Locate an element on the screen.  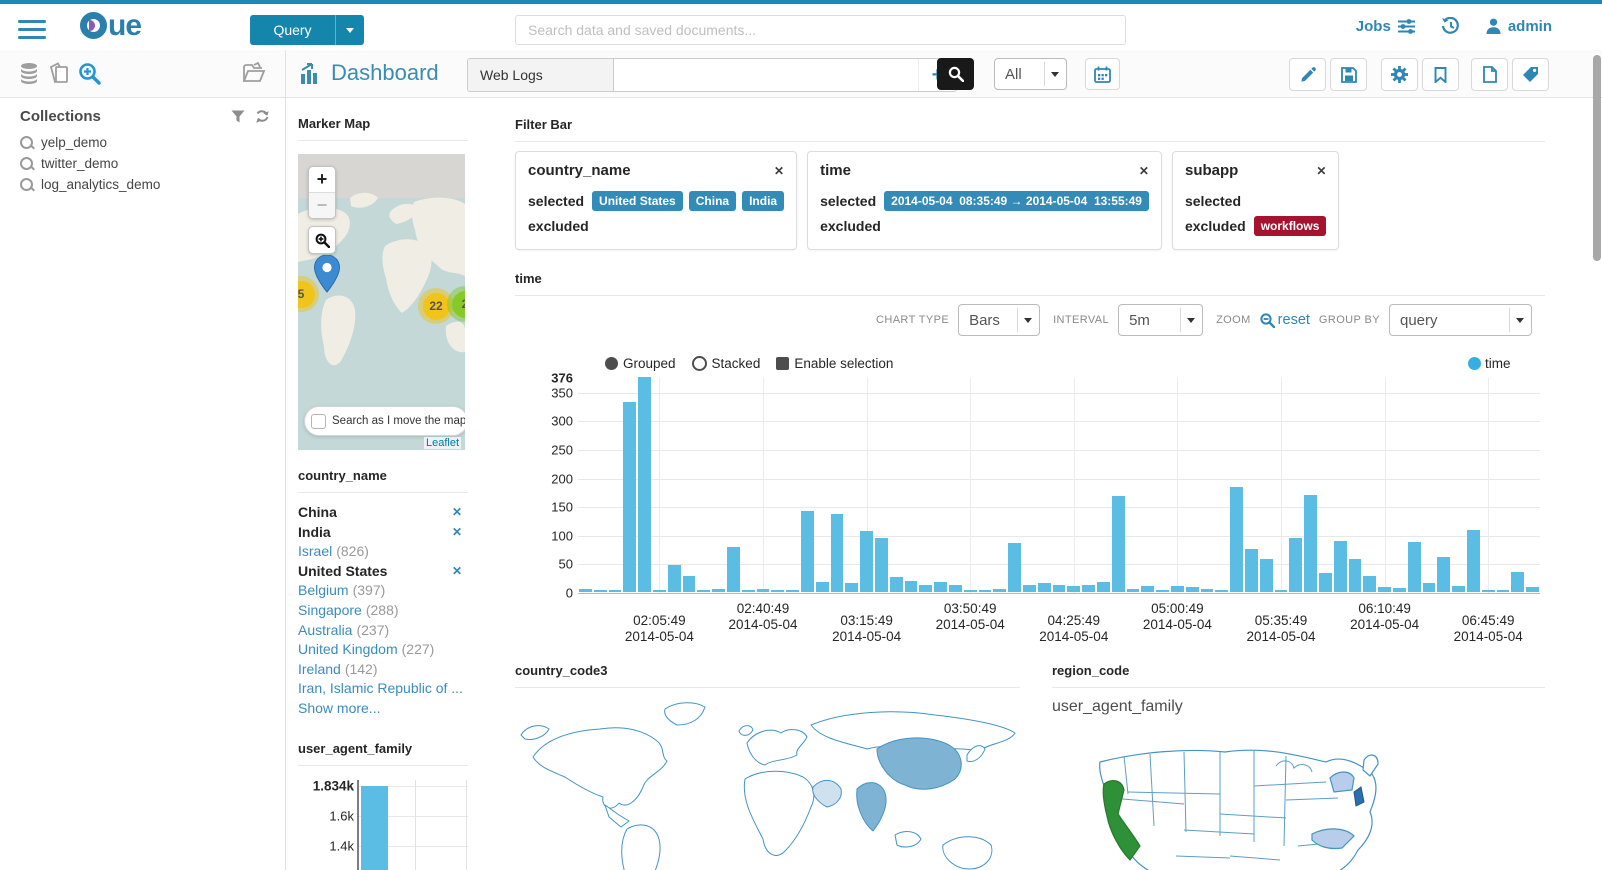
collection-item: yelp_demo is located at coordinates (142, 142).